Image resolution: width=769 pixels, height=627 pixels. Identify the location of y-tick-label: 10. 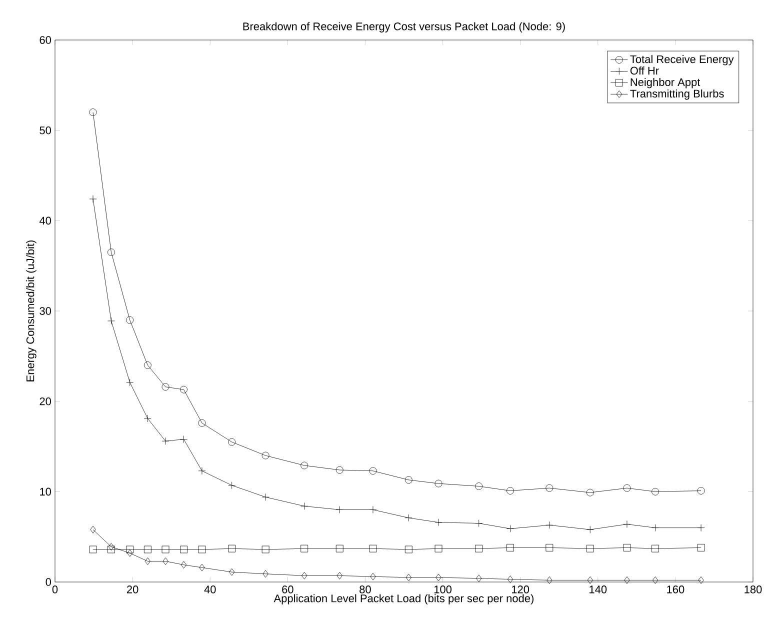
(46, 492).